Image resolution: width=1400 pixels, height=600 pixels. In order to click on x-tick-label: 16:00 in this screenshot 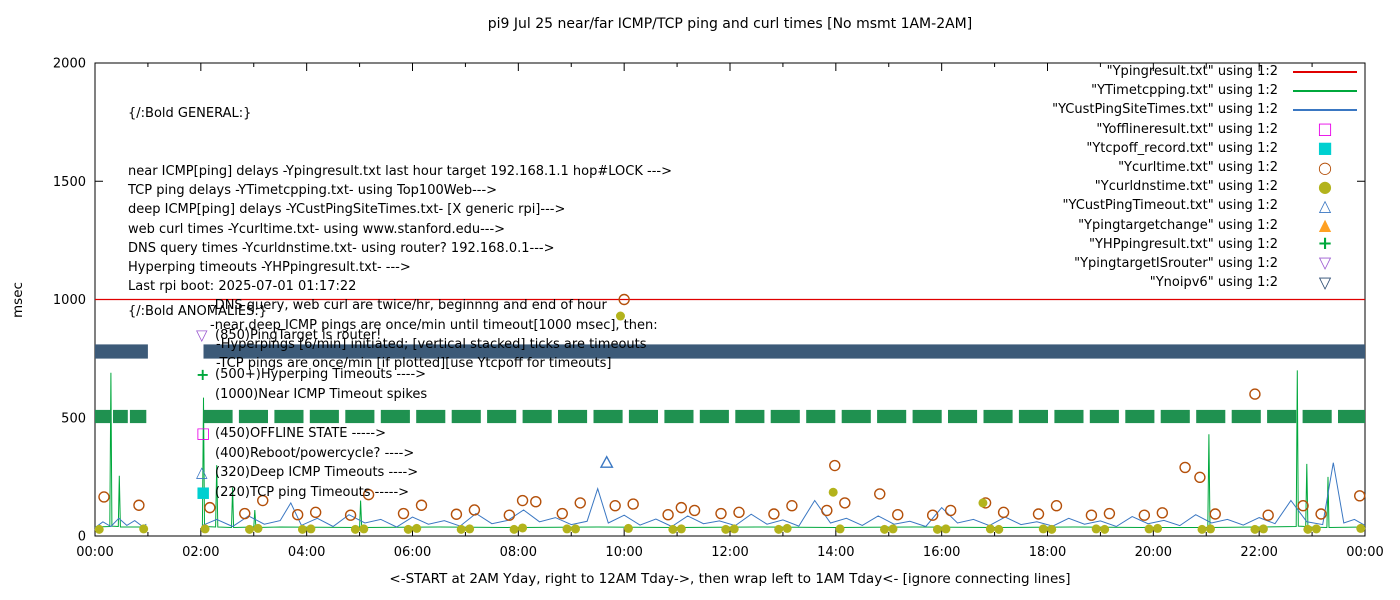, I will do `click(941, 552)`.